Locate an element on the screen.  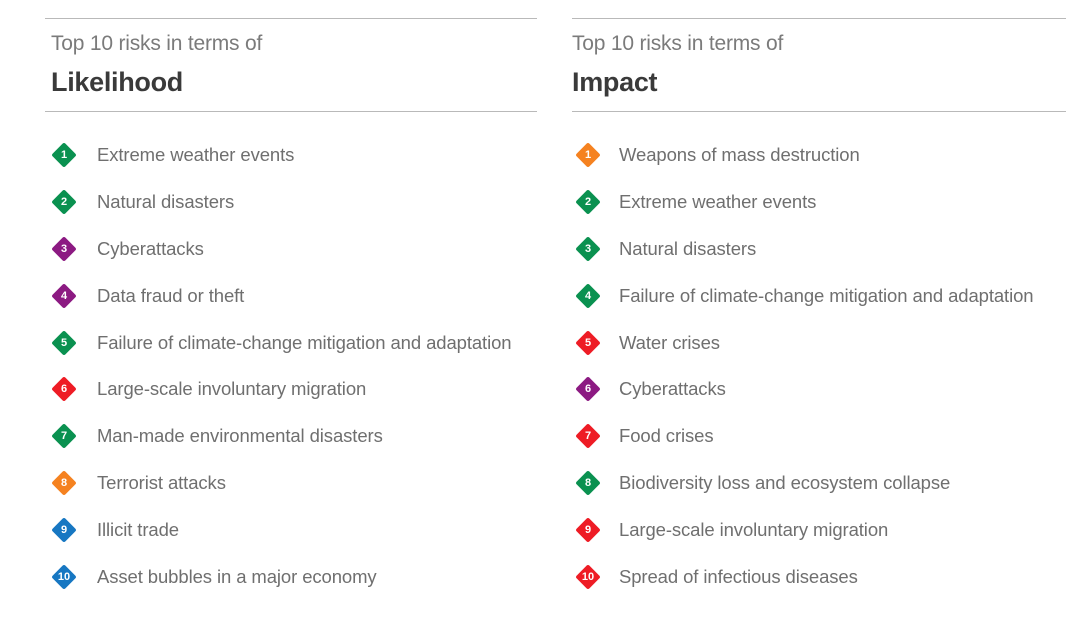
risk-label: Man-made environmental disasters is located at coordinates (240, 436).